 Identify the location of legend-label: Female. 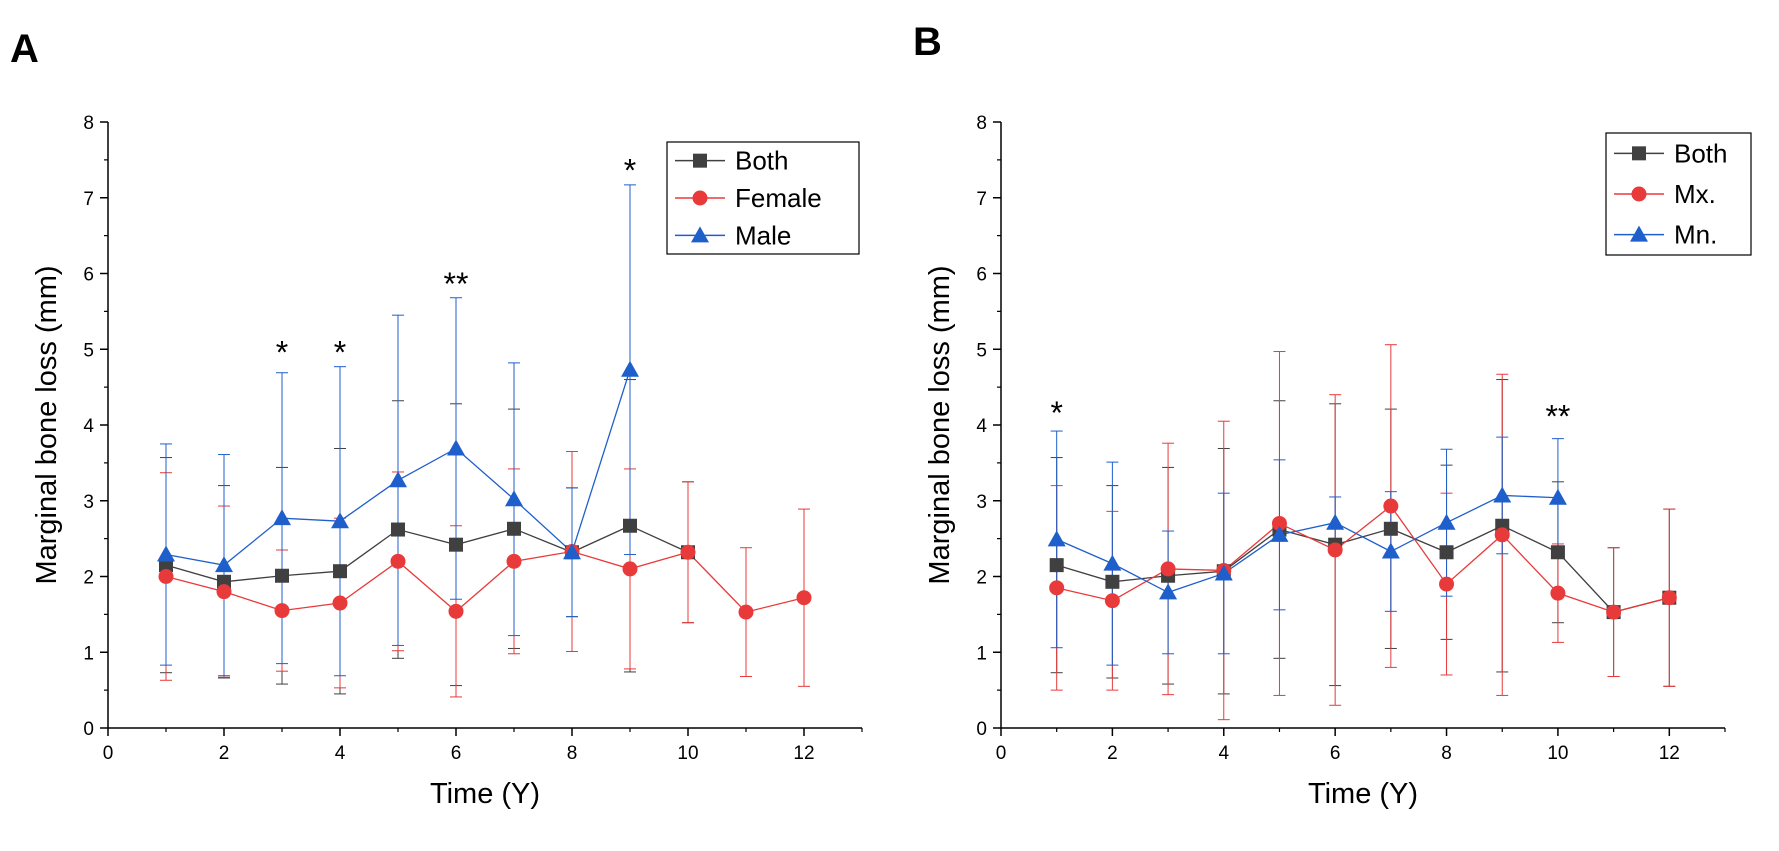
(778, 198).